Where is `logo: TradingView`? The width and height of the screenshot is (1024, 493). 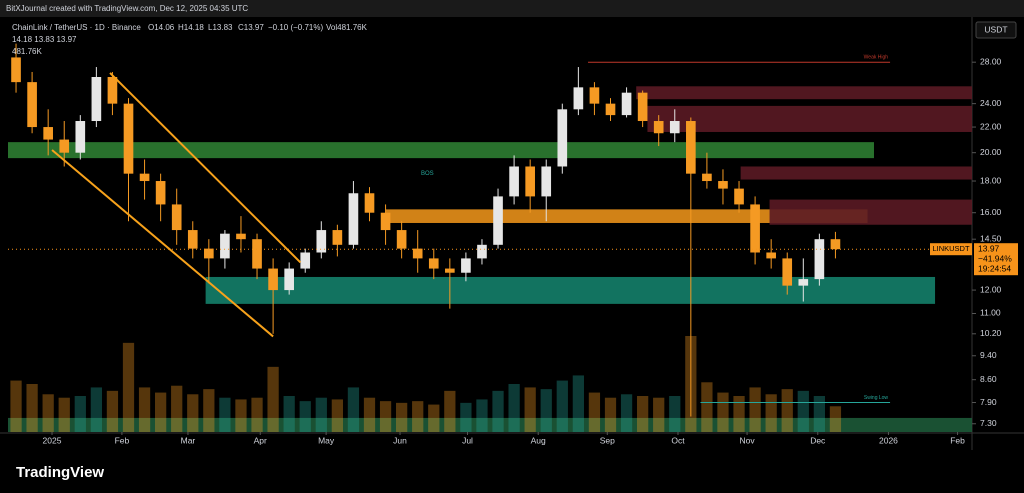 logo: TradingView is located at coordinates (60, 472).